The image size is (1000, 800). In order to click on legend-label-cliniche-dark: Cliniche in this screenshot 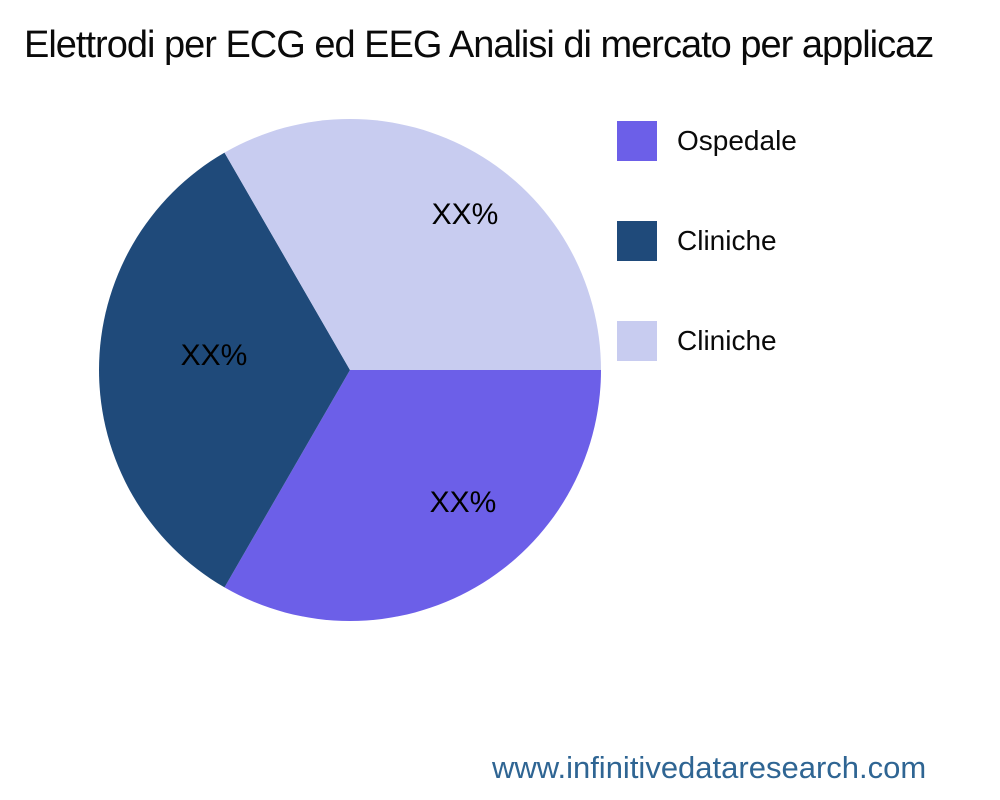, I will do `click(727, 240)`.